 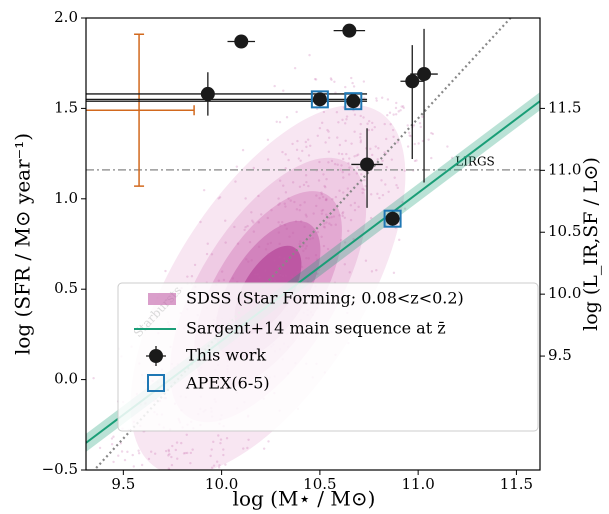 I want to click on y-tick-label: 1.0, so click(x=66, y=198).